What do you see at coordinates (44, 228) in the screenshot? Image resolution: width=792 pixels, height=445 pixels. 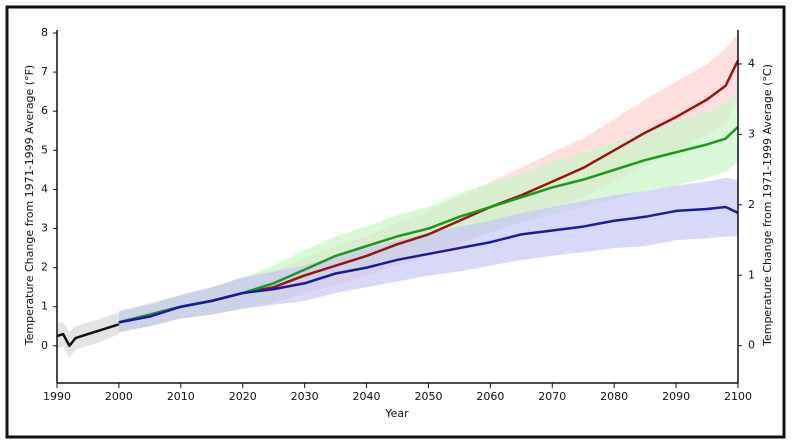 I see `y-tick-label: 3` at bounding box center [44, 228].